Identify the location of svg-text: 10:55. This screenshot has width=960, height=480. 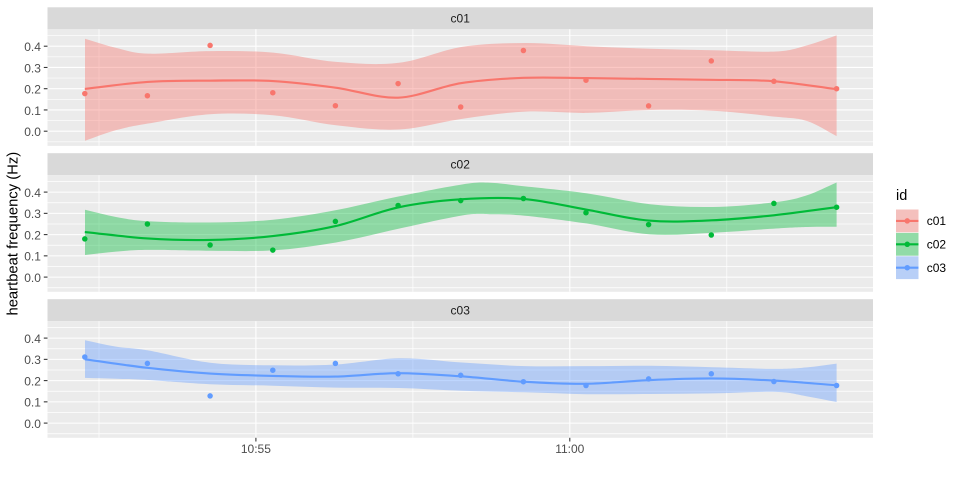
(256, 449).